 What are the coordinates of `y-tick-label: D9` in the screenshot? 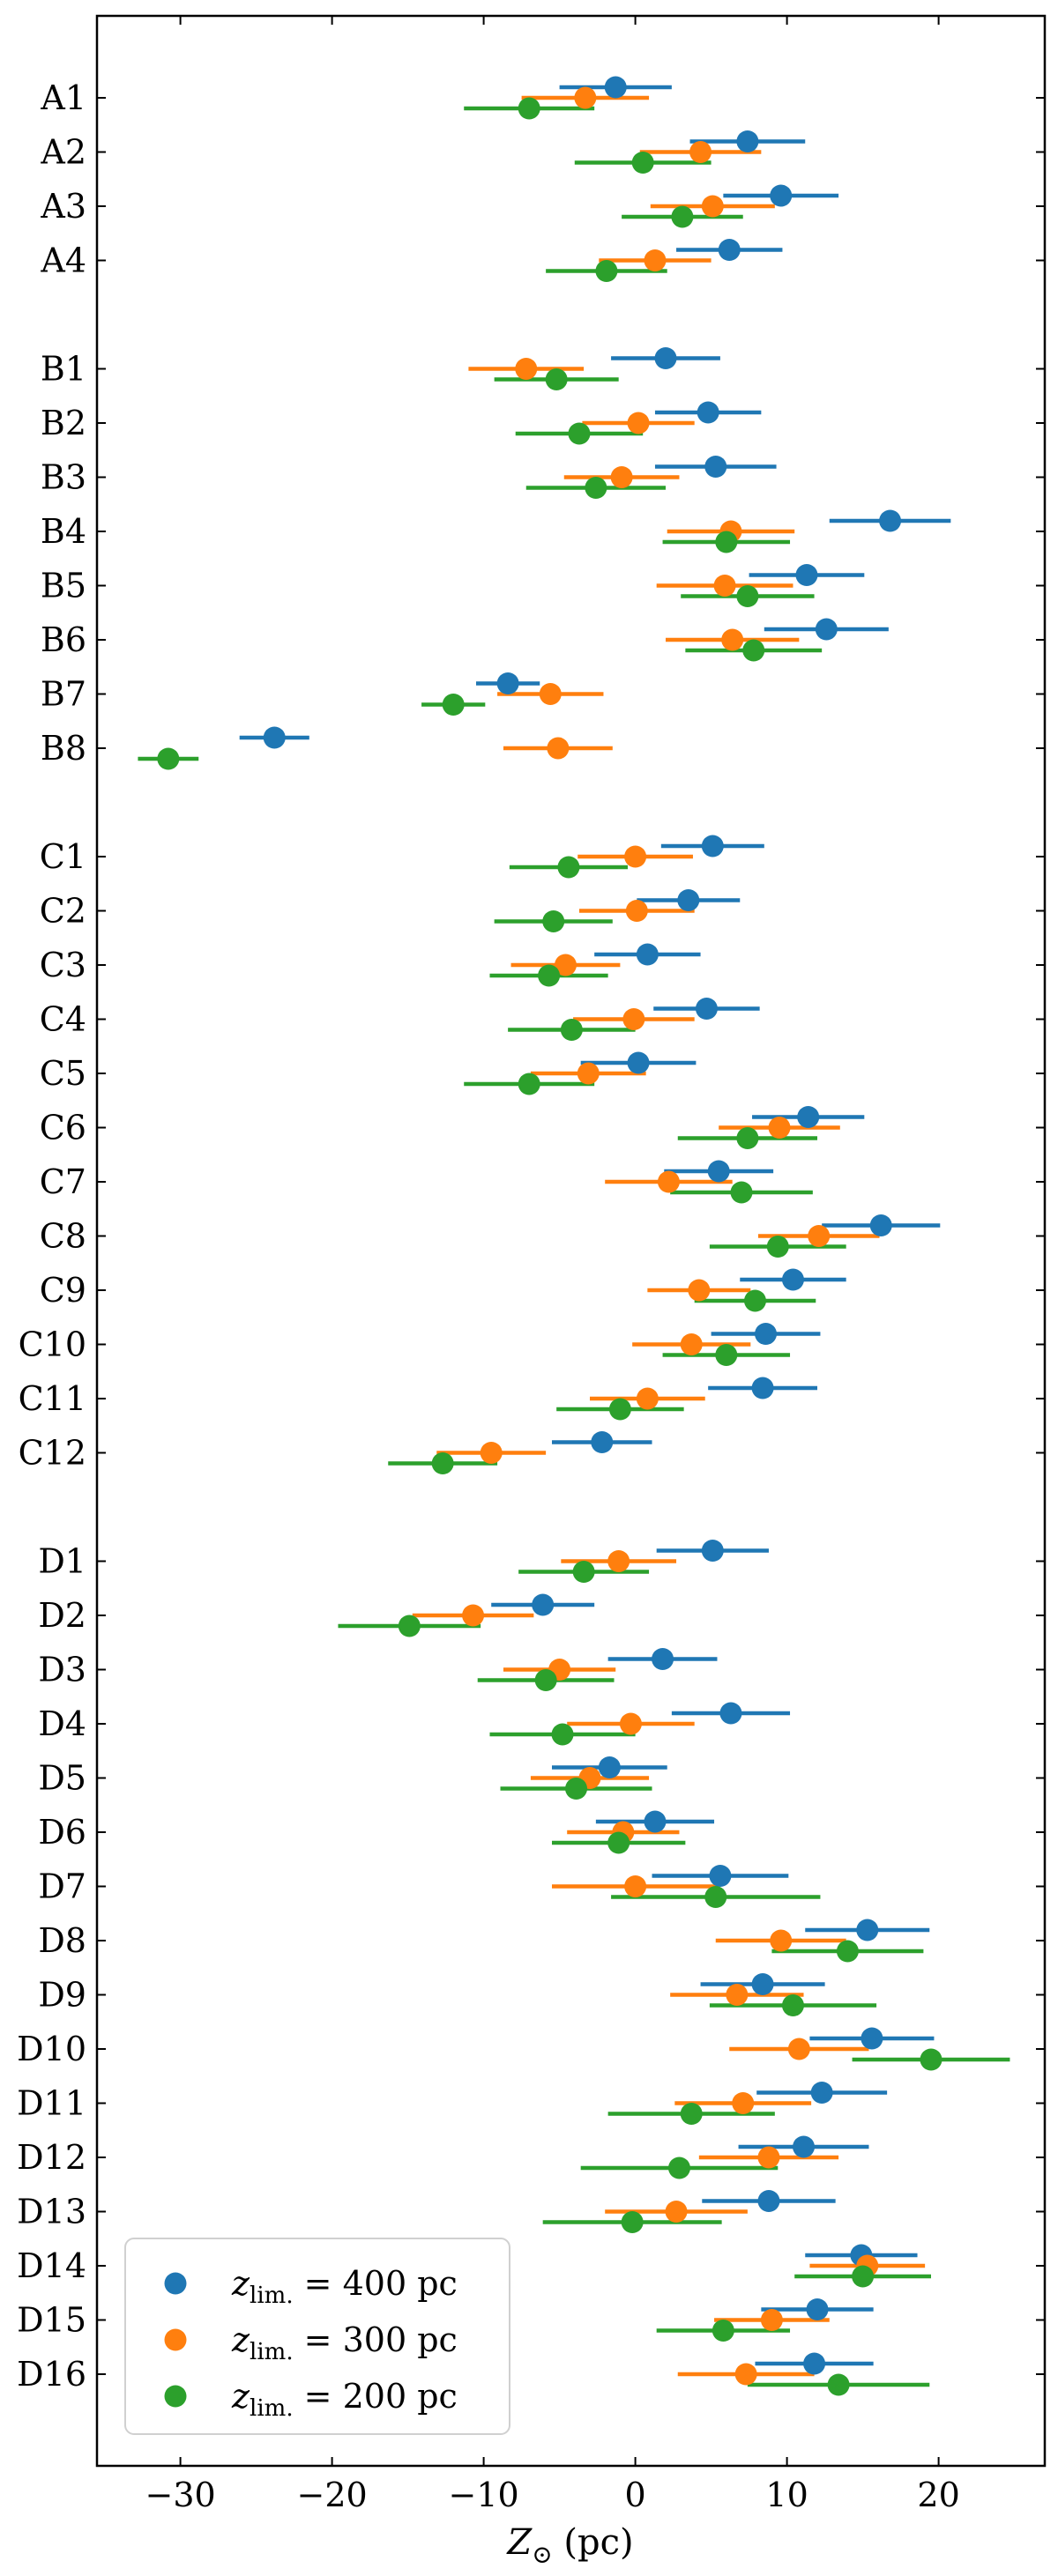 It's located at (62, 1995).